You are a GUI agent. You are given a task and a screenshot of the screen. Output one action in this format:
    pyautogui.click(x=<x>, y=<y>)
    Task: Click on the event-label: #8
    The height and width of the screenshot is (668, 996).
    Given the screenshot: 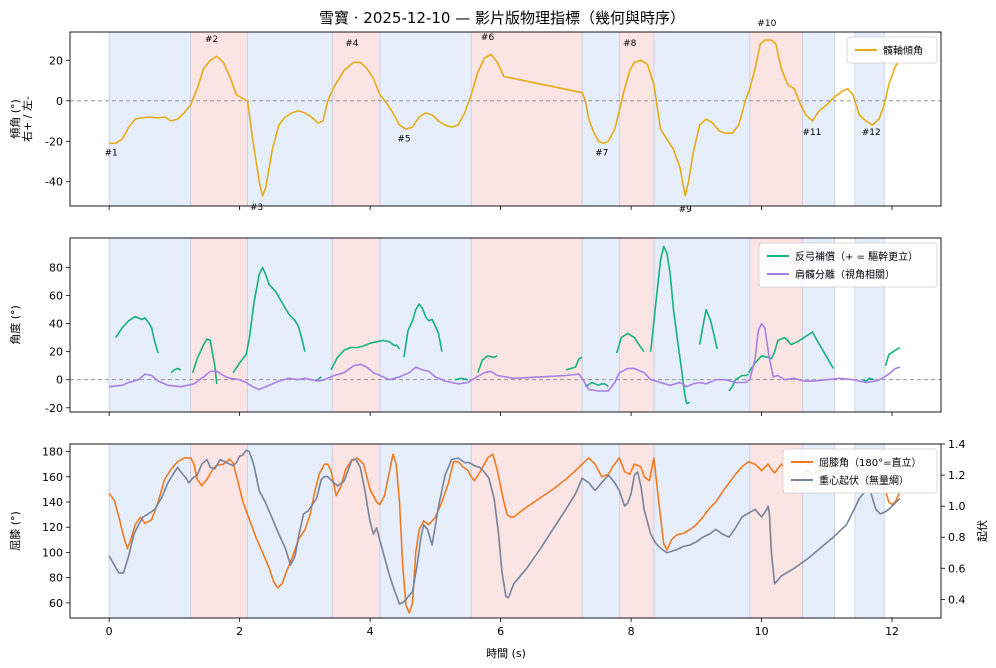 What is the action you would take?
    pyautogui.click(x=630, y=44)
    